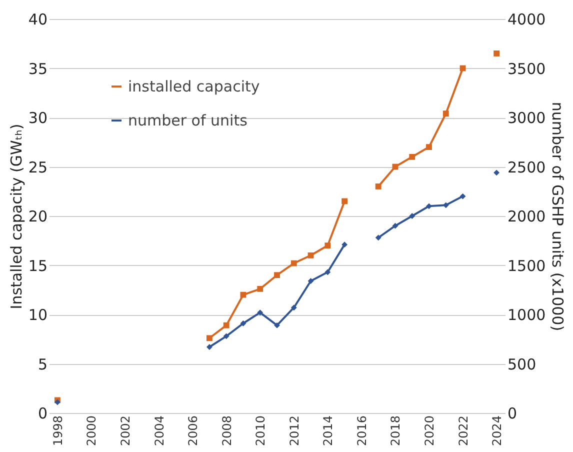 The width and height of the screenshot is (573, 452). Describe the element at coordinates (527, 315) in the screenshot. I see `y2-tick-label: 1000` at that location.